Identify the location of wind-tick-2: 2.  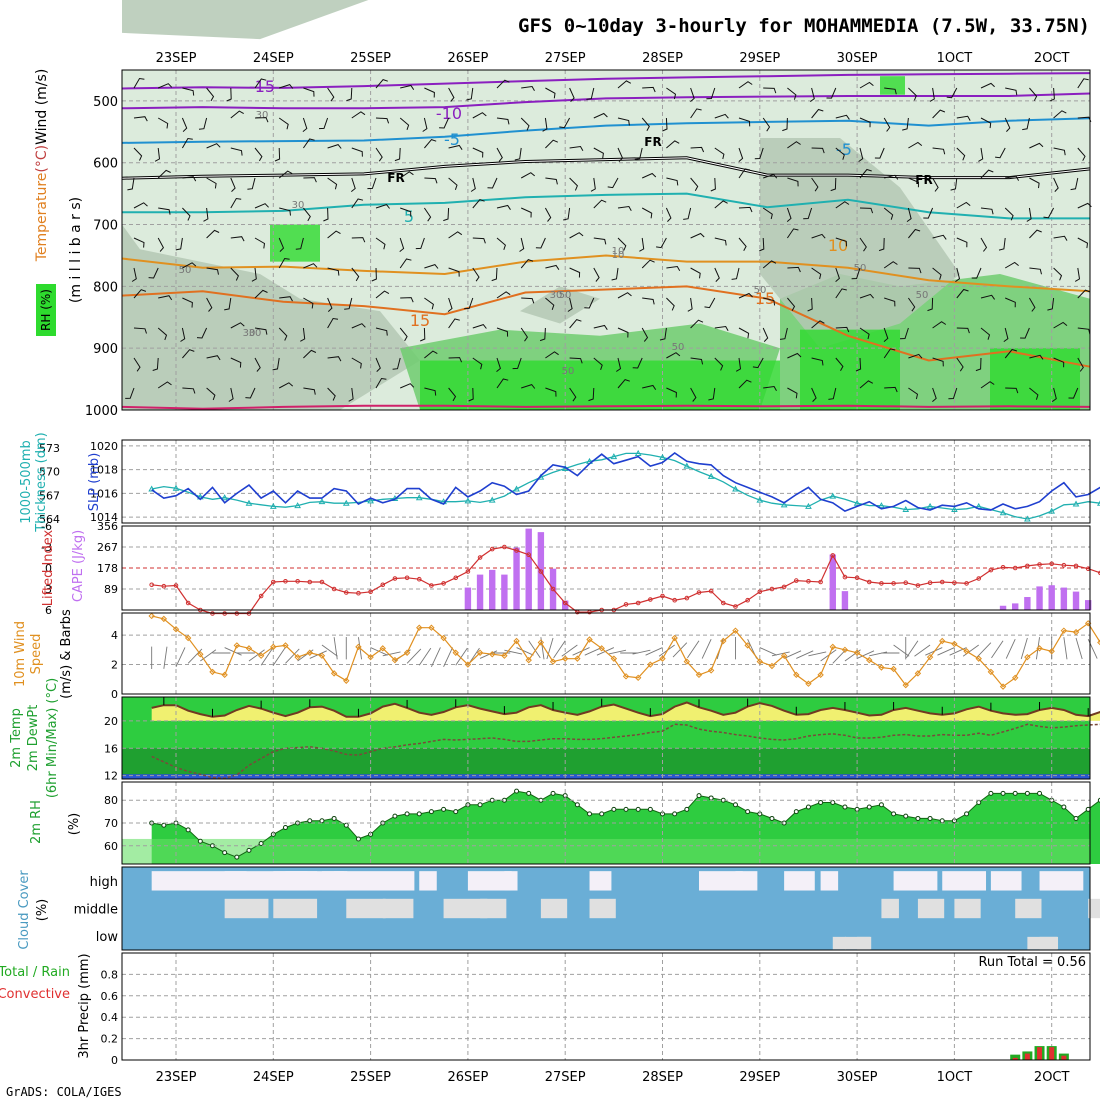
(114, 665).